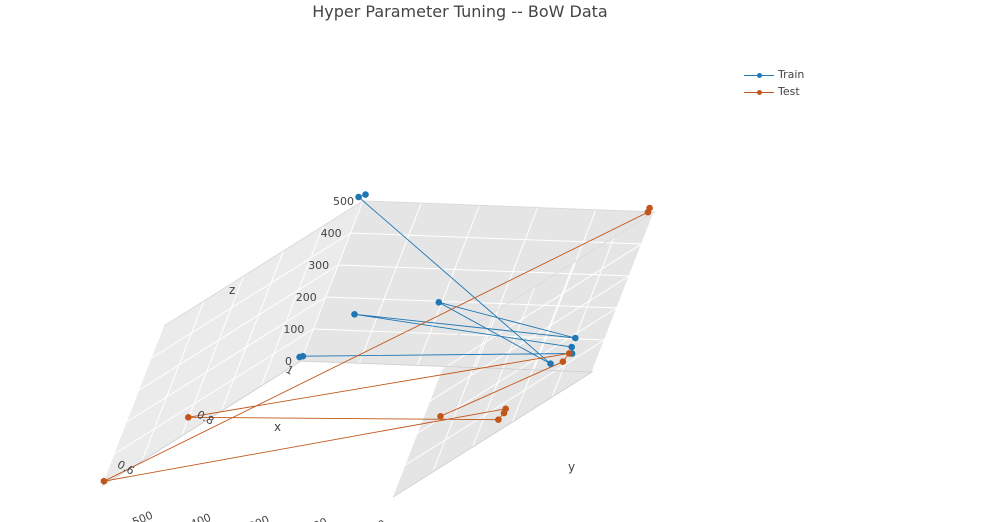  What do you see at coordinates (232, 290) in the screenshot?
I see `z-axis-label: z` at bounding box center [232, 290].